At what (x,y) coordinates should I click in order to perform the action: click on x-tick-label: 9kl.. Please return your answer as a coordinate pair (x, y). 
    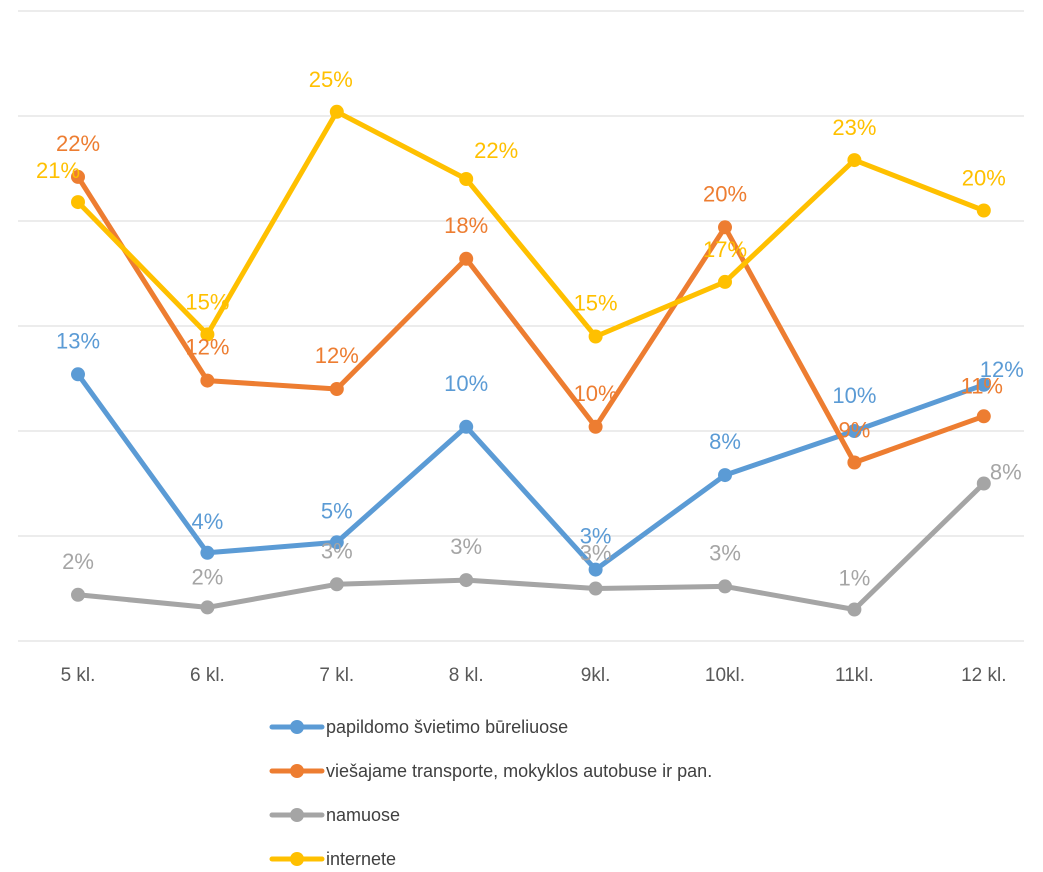
    Looking at the image, I should click on (596, 675).